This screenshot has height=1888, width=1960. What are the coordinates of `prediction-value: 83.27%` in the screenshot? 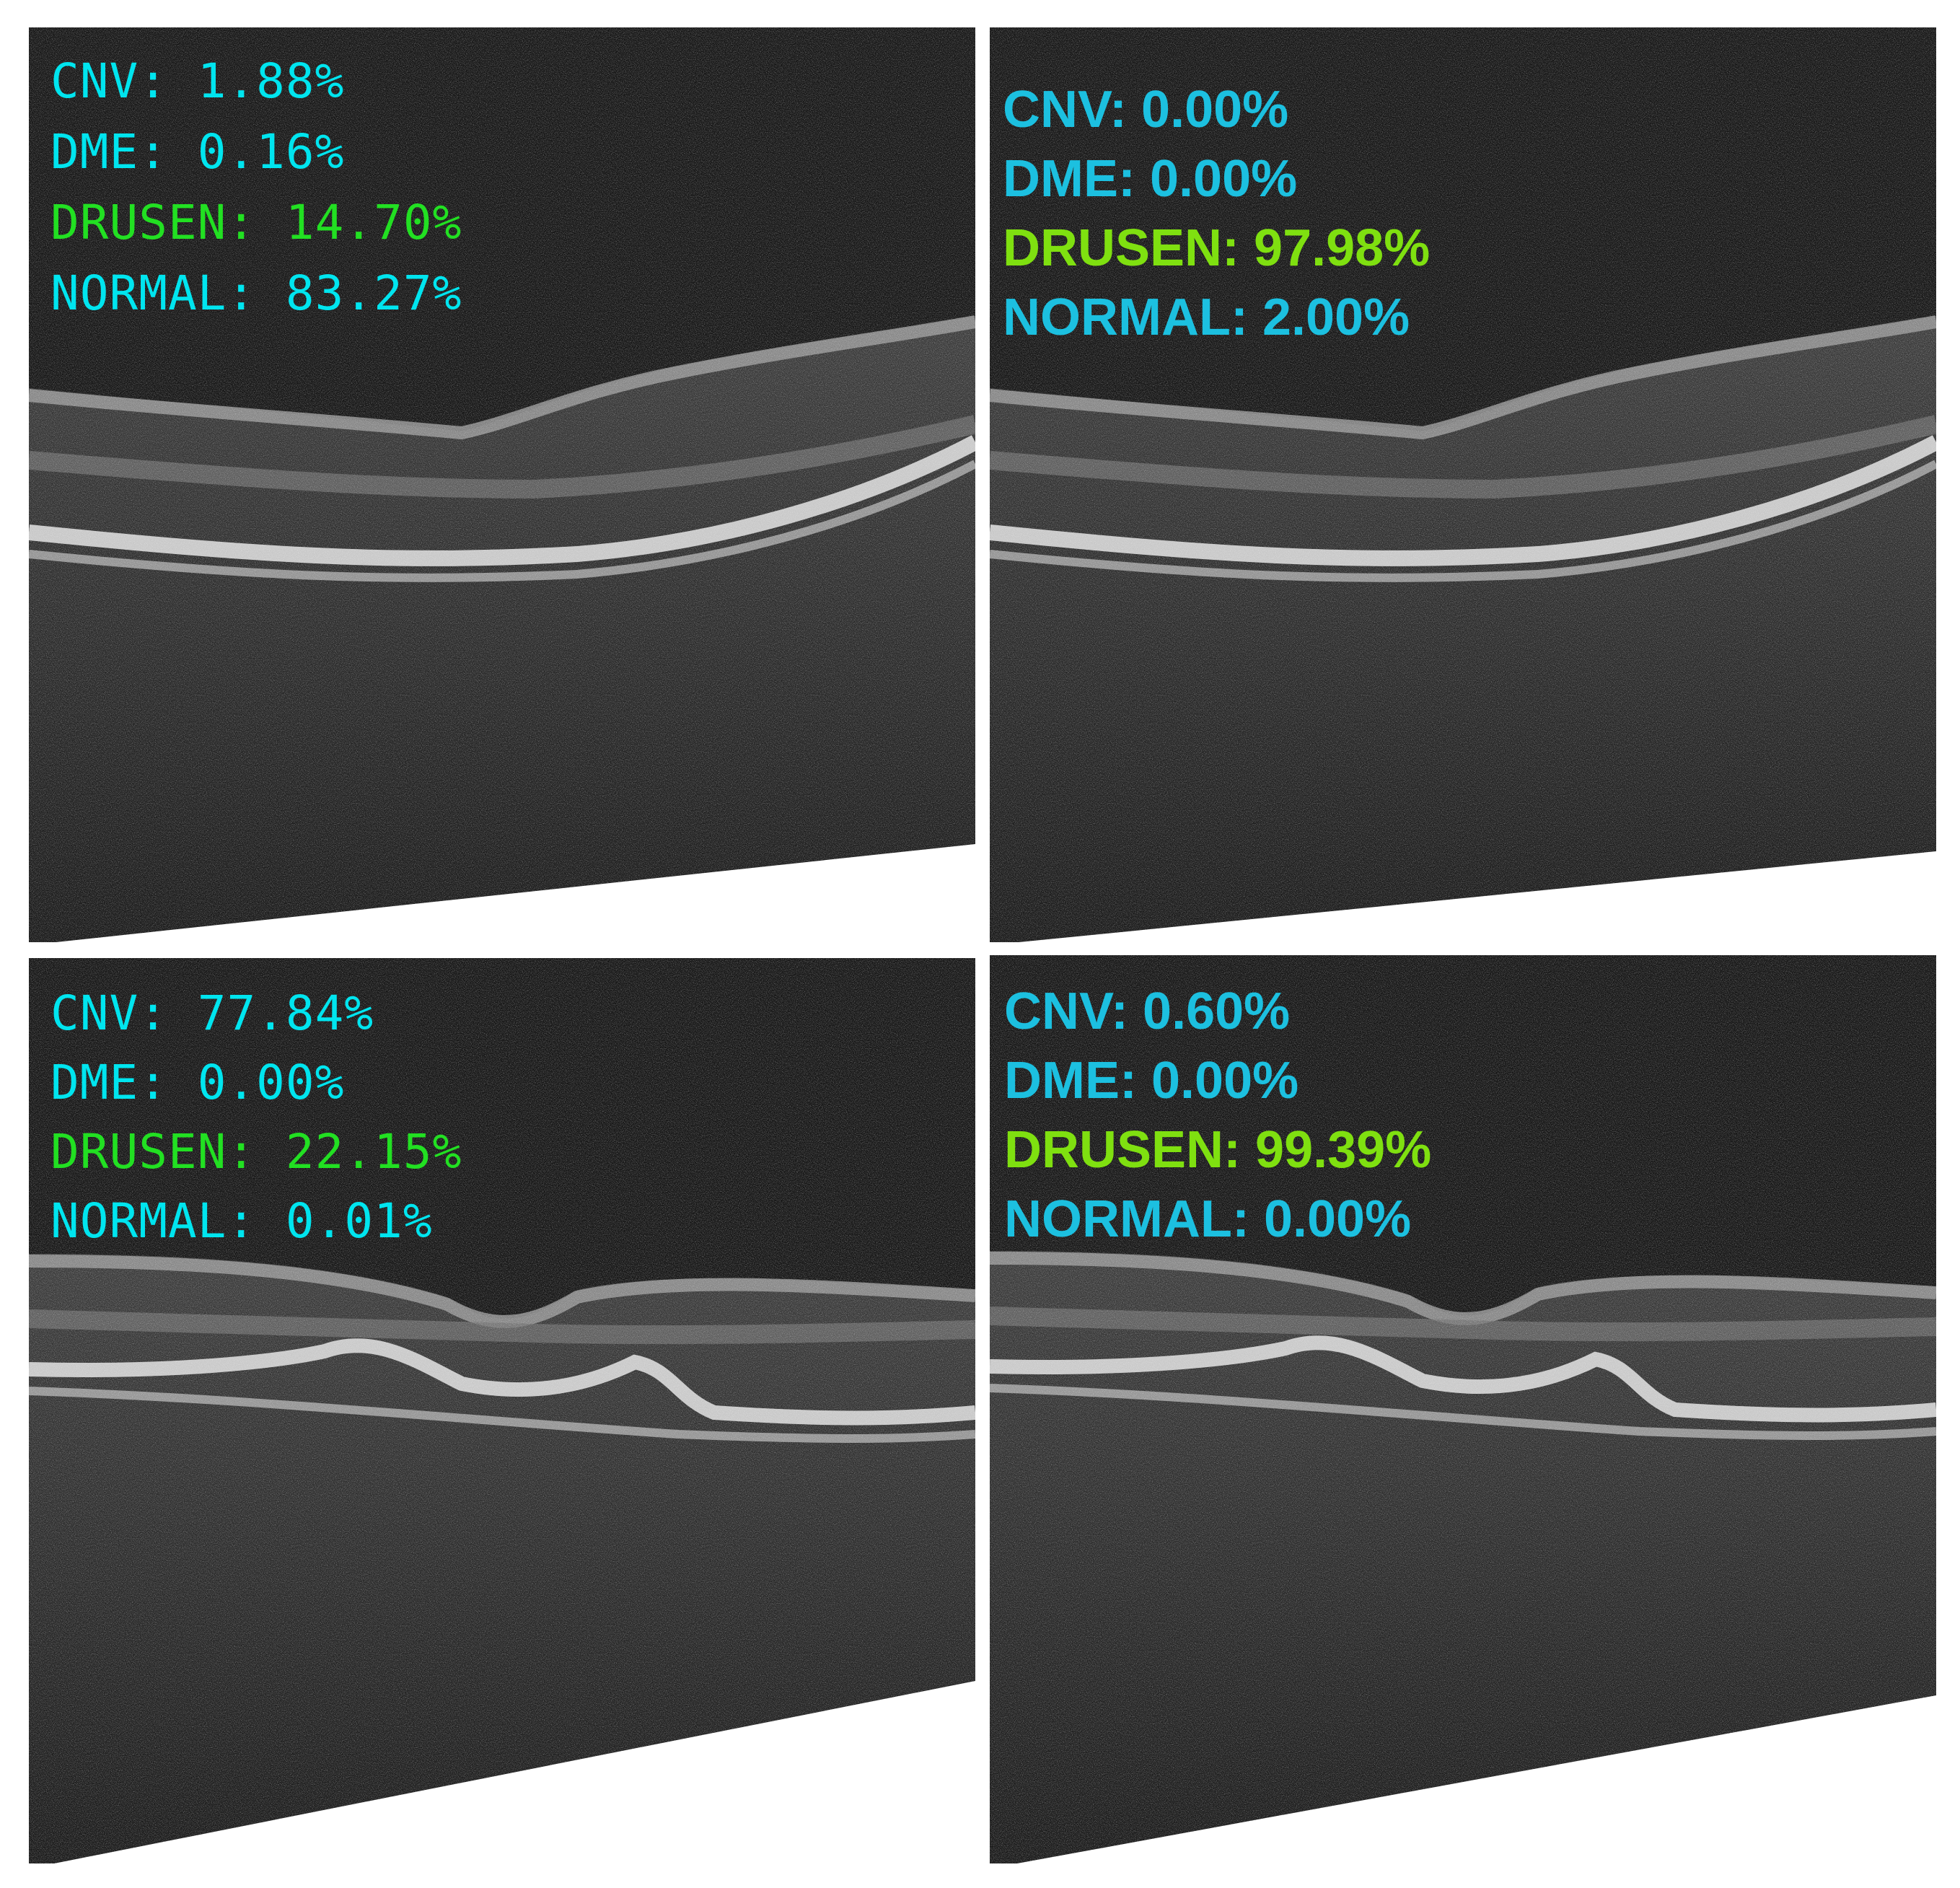 It's located at (373, 293).